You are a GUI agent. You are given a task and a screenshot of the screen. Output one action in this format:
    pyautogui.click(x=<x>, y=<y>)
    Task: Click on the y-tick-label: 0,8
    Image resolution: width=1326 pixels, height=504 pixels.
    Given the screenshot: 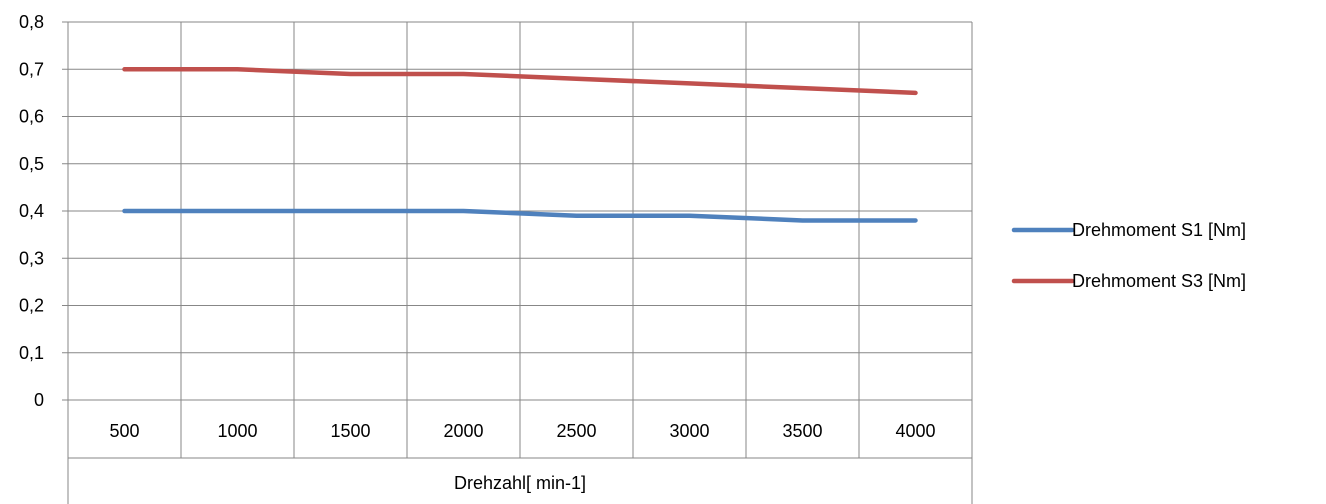 What is the action you would take?
    pyautogui.click(x=31, y=22)
    